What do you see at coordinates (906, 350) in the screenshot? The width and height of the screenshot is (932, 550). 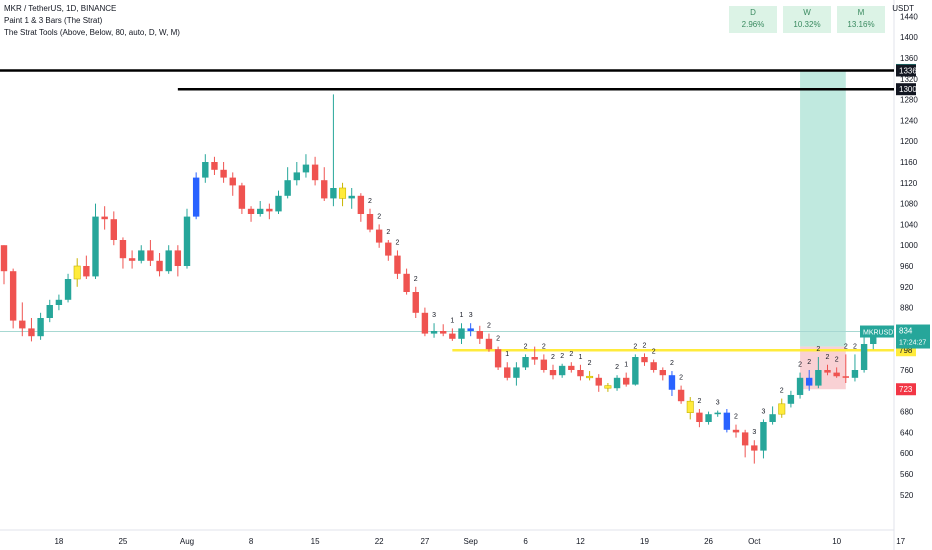 I see `price-label-text: 798` at bounding box center [906, 350].